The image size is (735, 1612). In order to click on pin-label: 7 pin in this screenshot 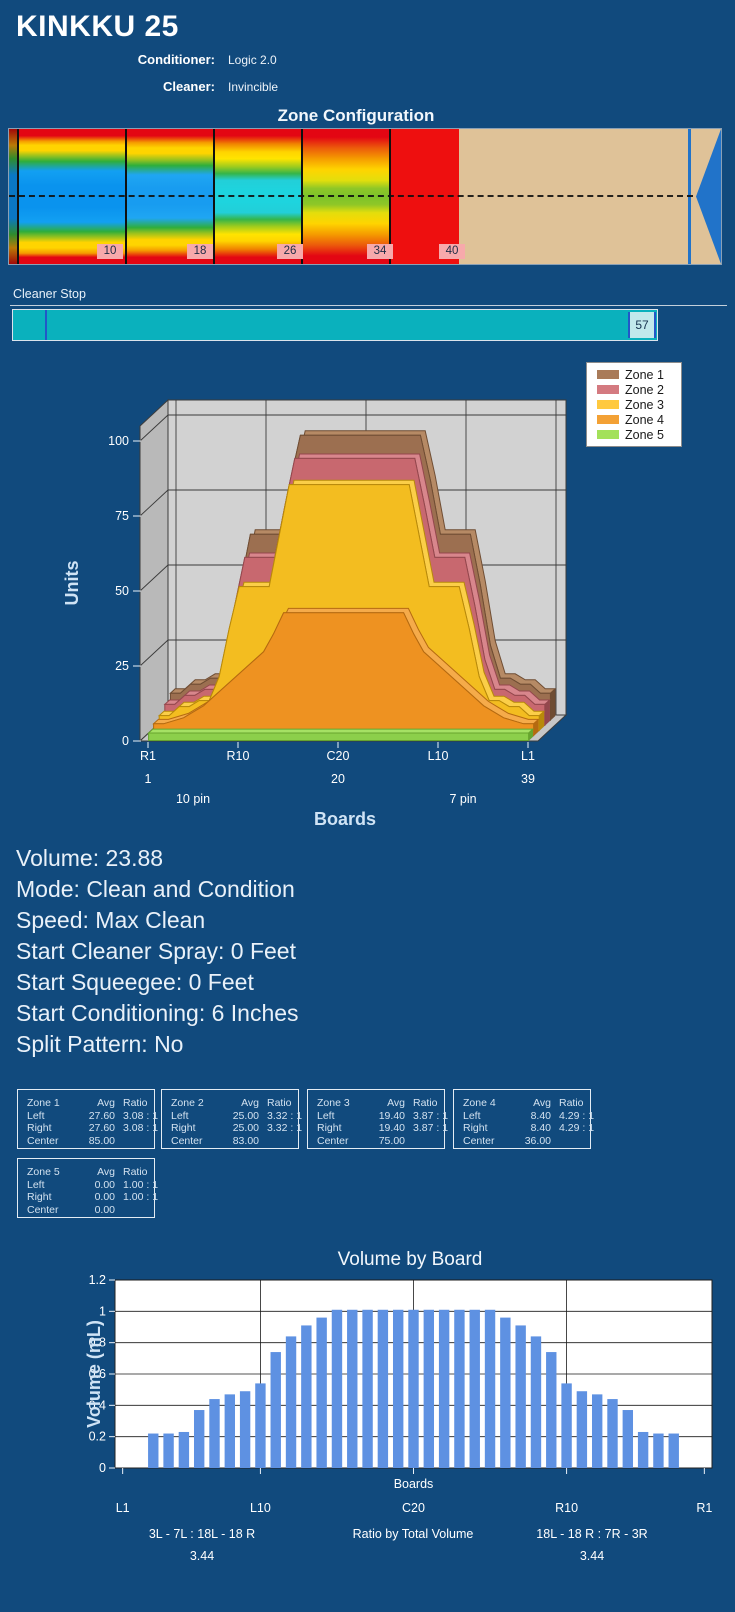, I will do `click(462, 799)`.